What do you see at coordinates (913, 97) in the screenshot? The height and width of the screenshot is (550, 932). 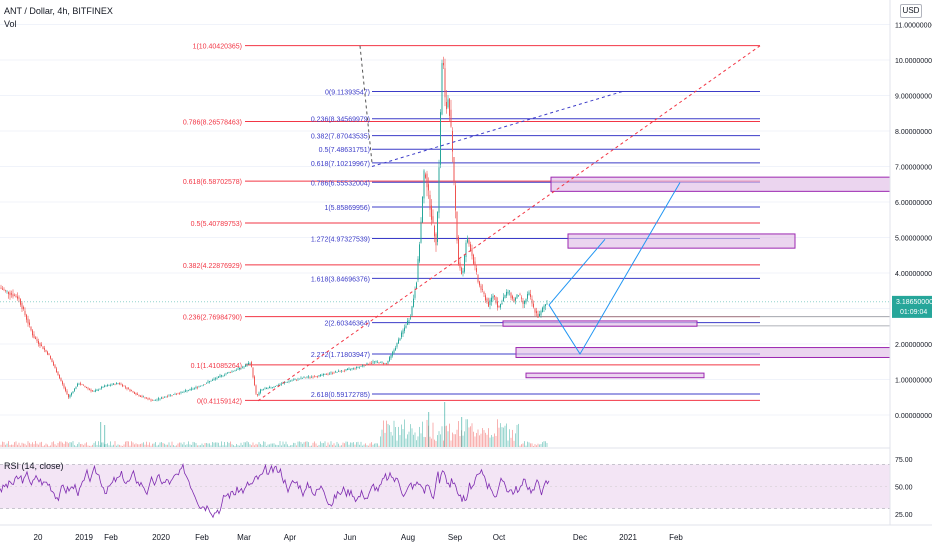 I see `y-tick-label: 9.00000000` at bounding box center [913, 97].